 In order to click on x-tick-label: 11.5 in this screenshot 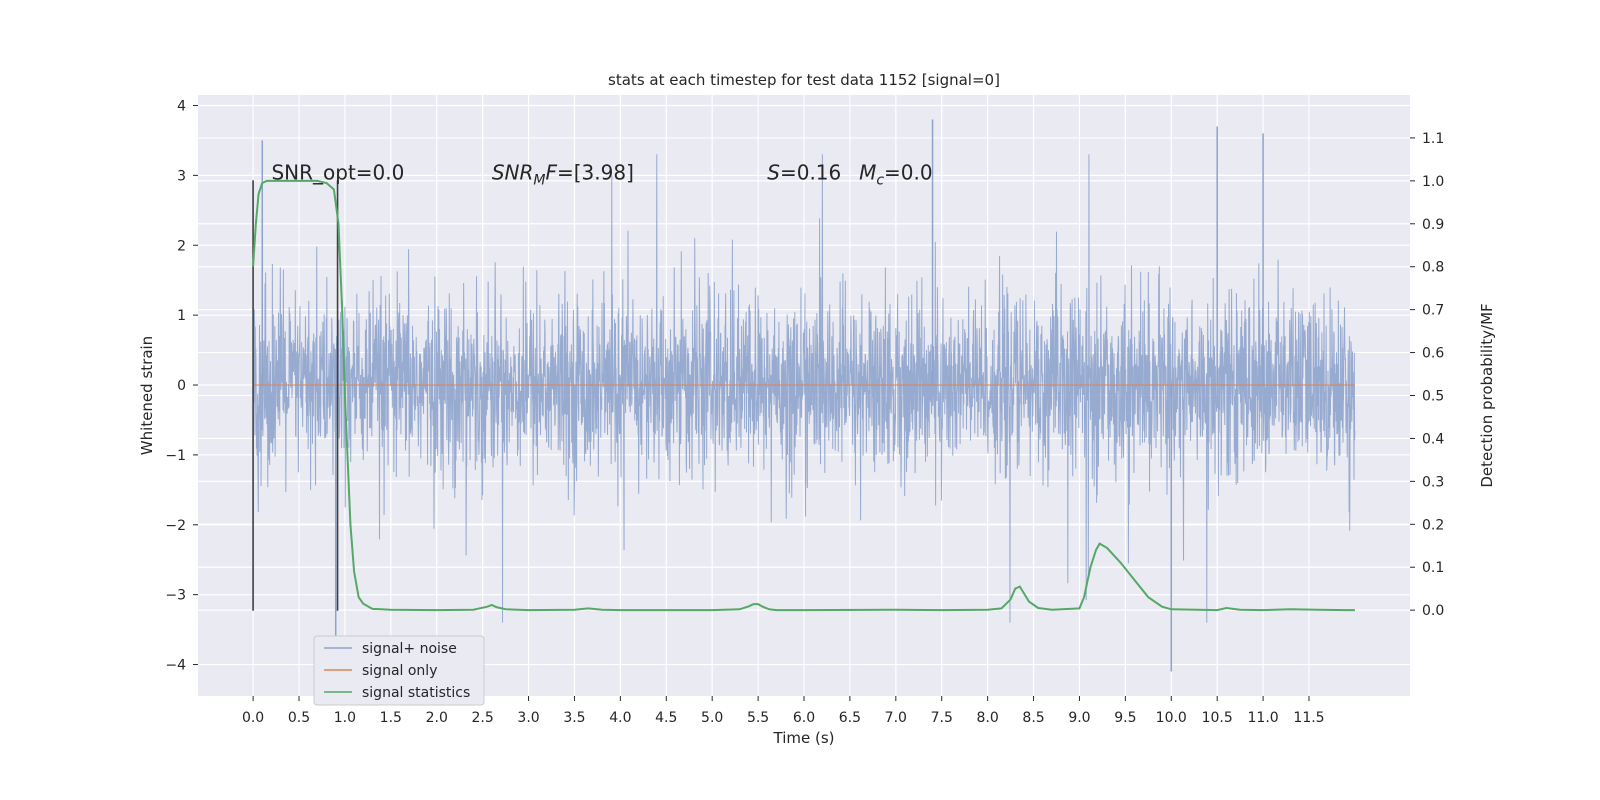, I will do `click(1308, 718)`.